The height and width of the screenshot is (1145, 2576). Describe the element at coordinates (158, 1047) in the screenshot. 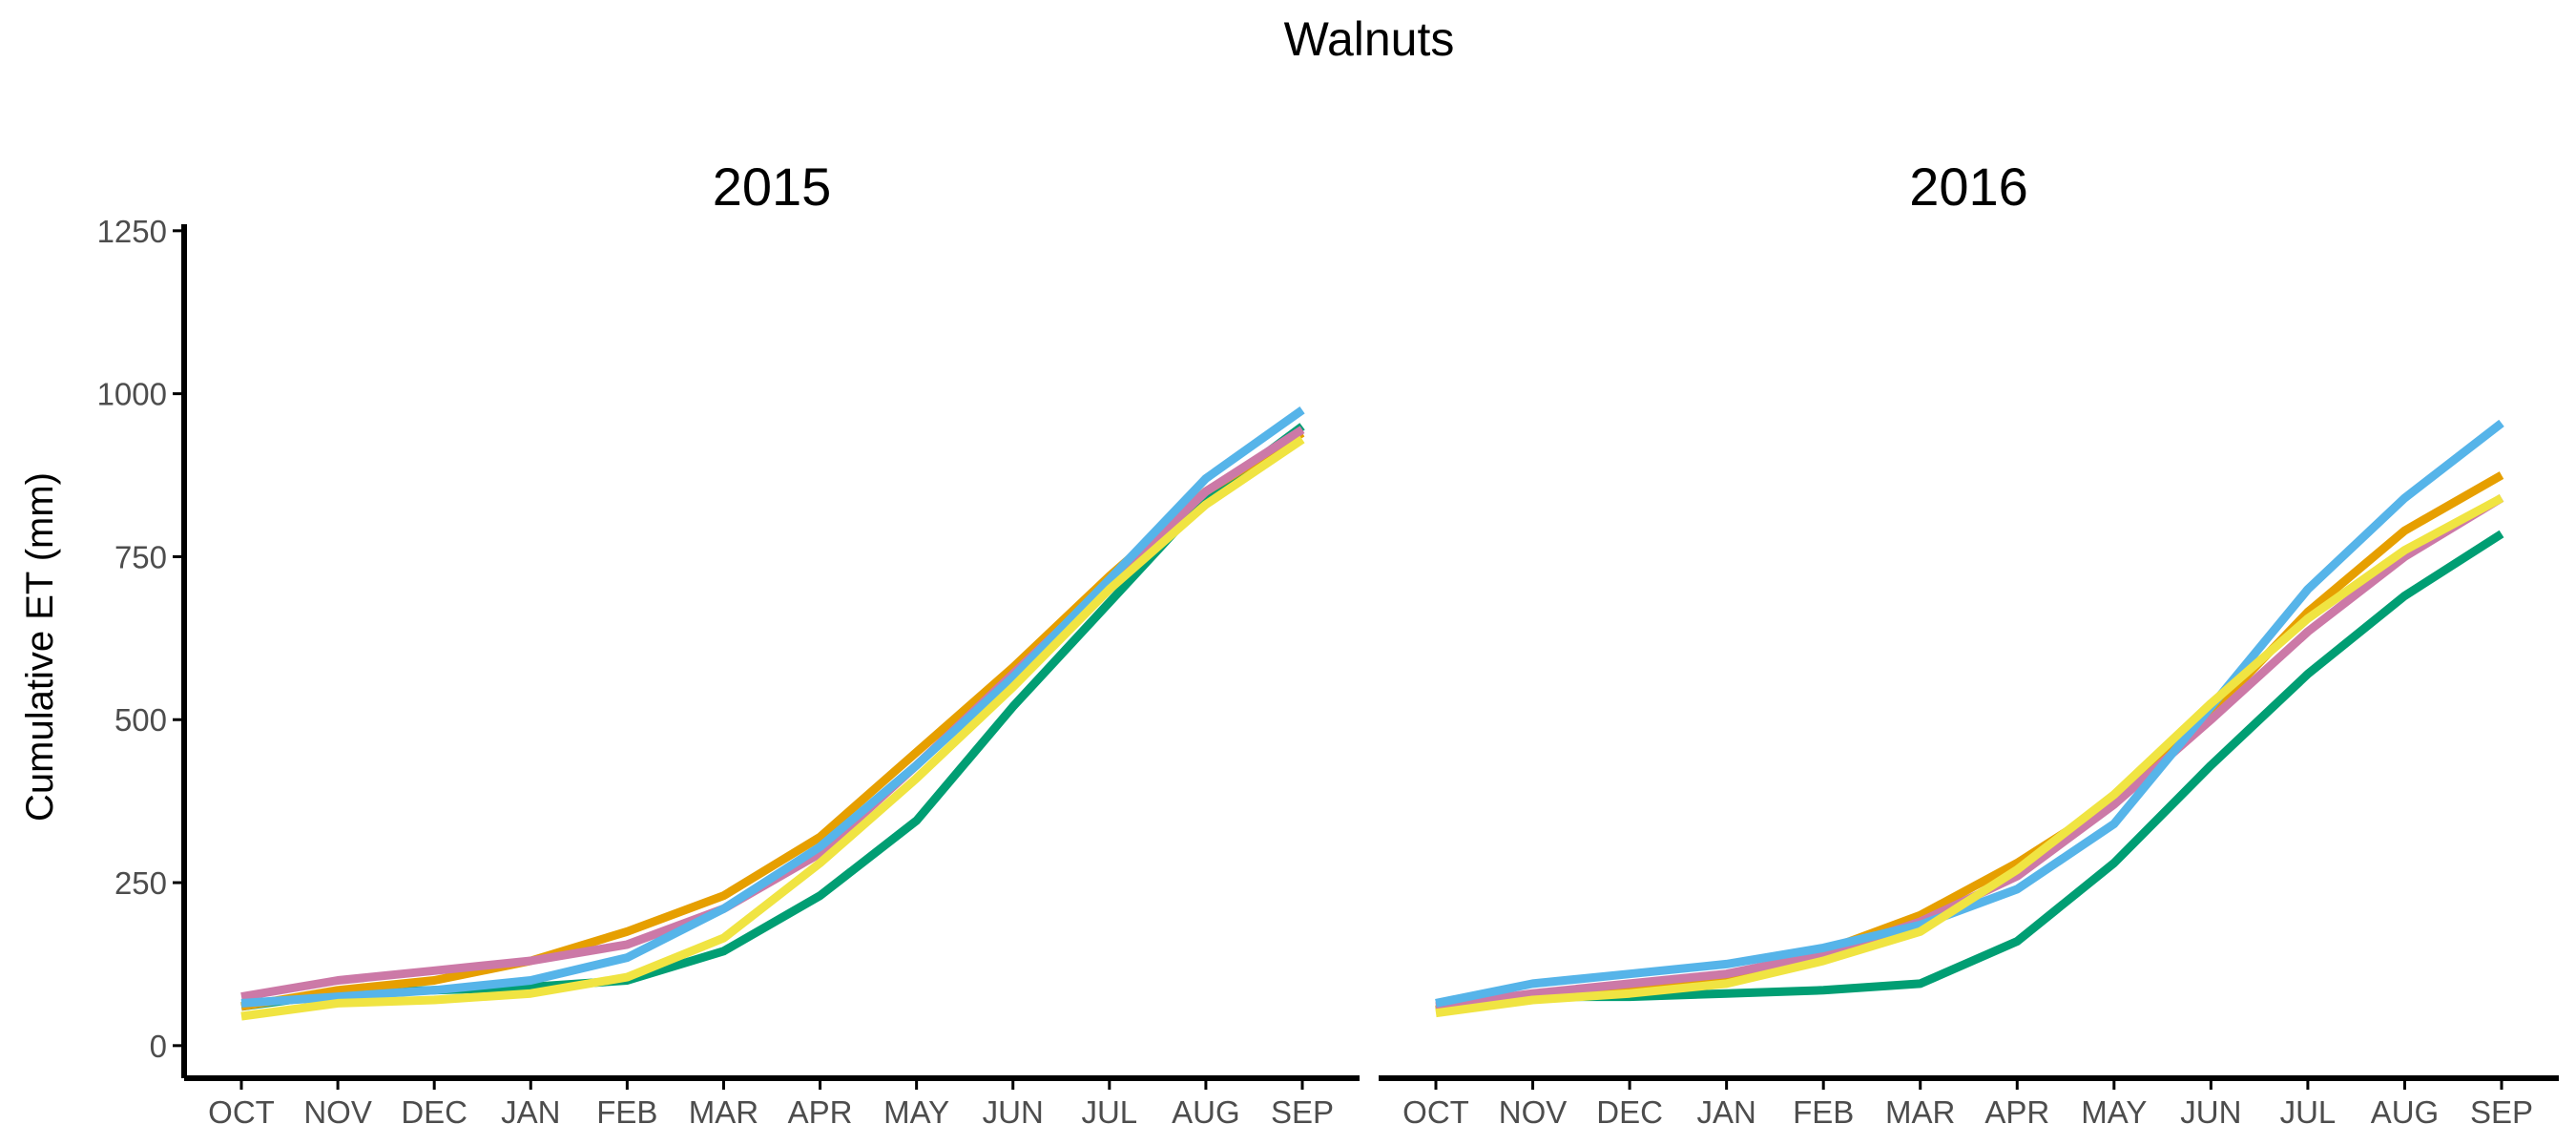

I see `y-tick-label: 0` at that location.